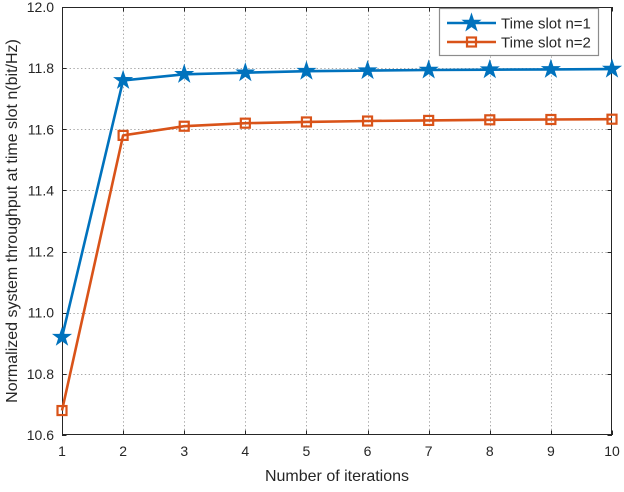 This screenshot has height=492, width=624. What do you see at coordinates (41, 252) in the screenshot?
I see `y-tick-label: 11.2` at bounding box center [41, 252].